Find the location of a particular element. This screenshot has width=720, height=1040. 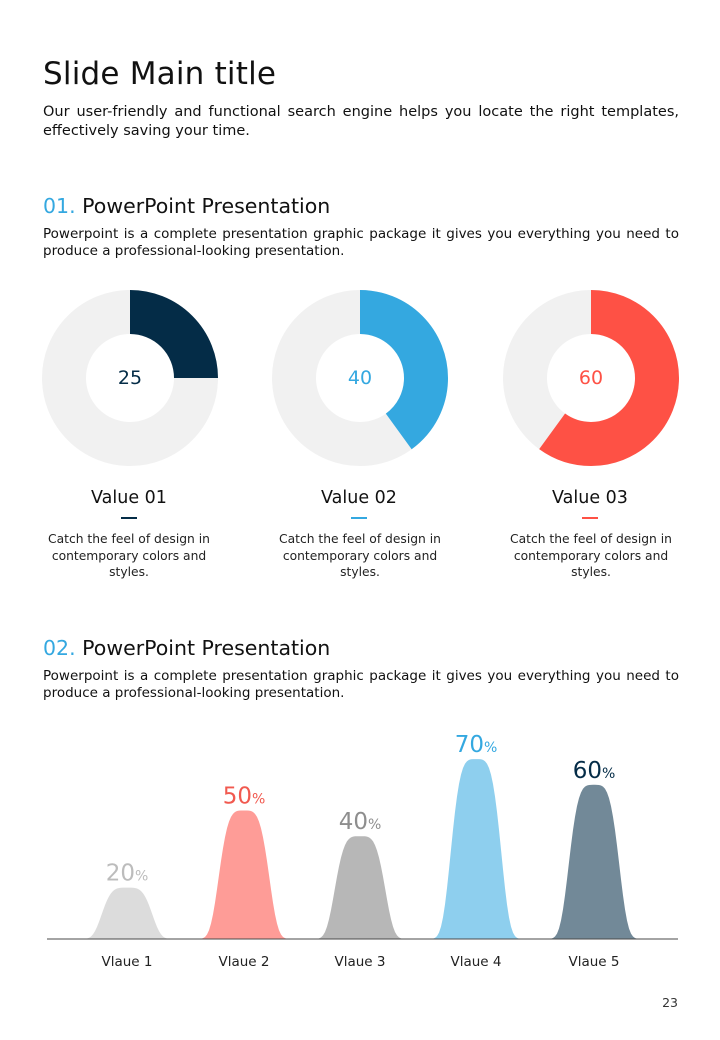

category-label-2: Vlaue 2 is located at coordinates (243, 962).